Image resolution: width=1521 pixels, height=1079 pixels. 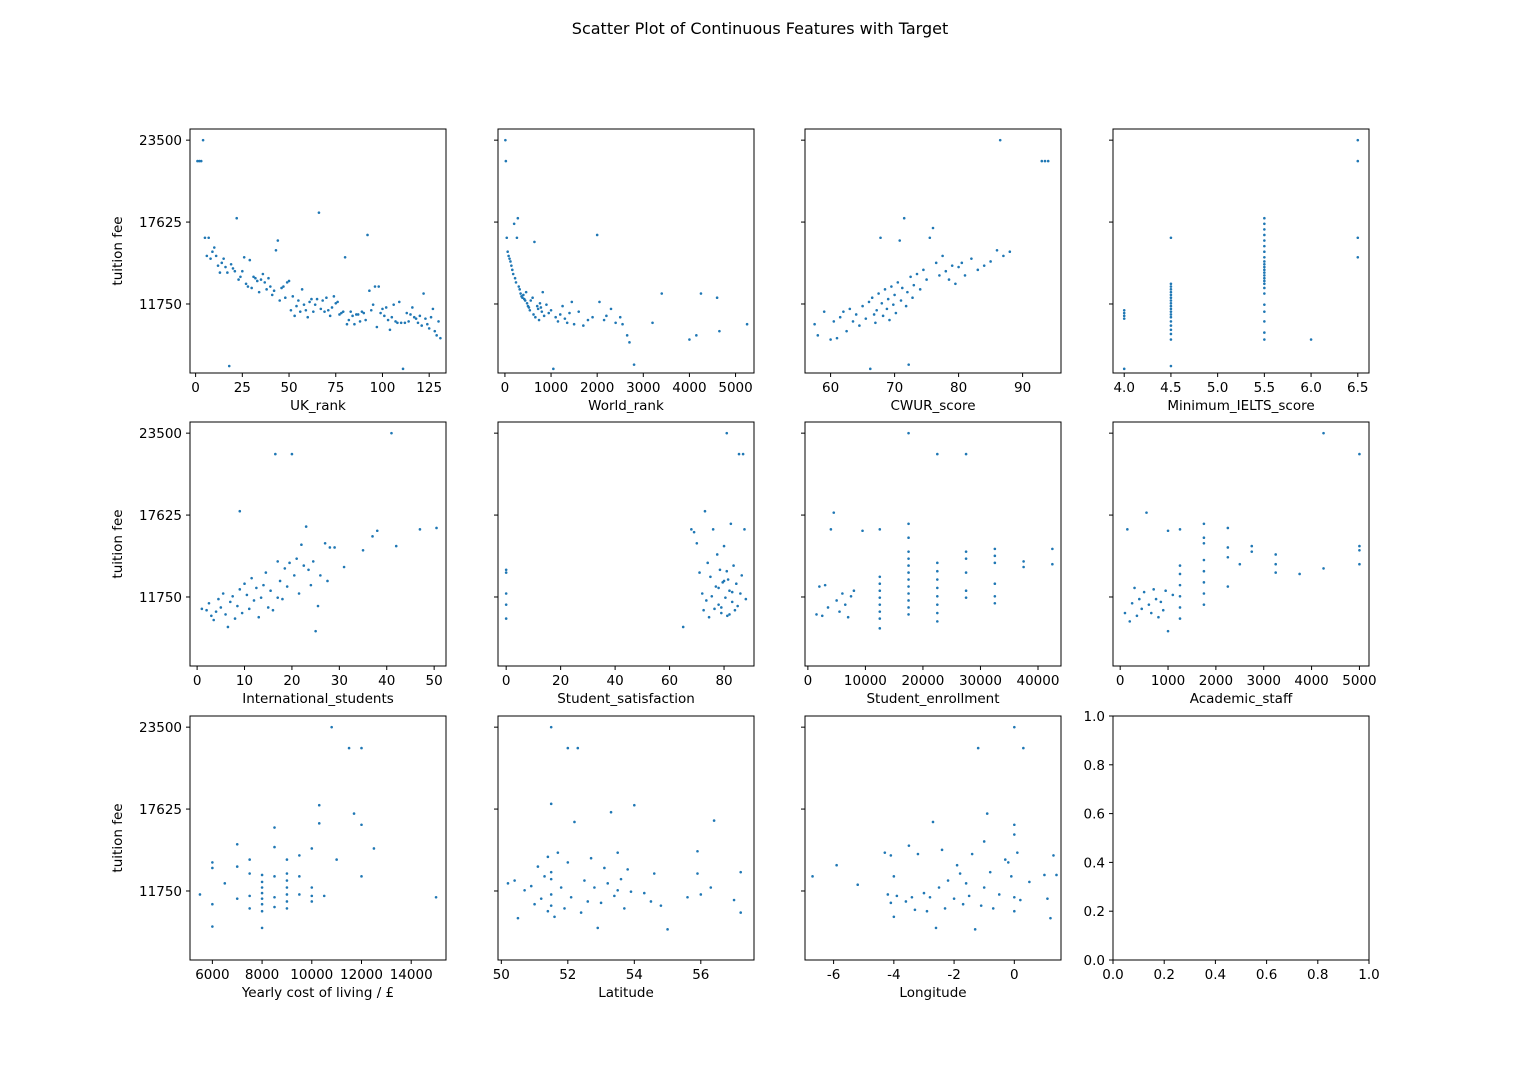 I want to click on x-axis-label: Minimum_IELTS_score, so click(x=1240, y=406).